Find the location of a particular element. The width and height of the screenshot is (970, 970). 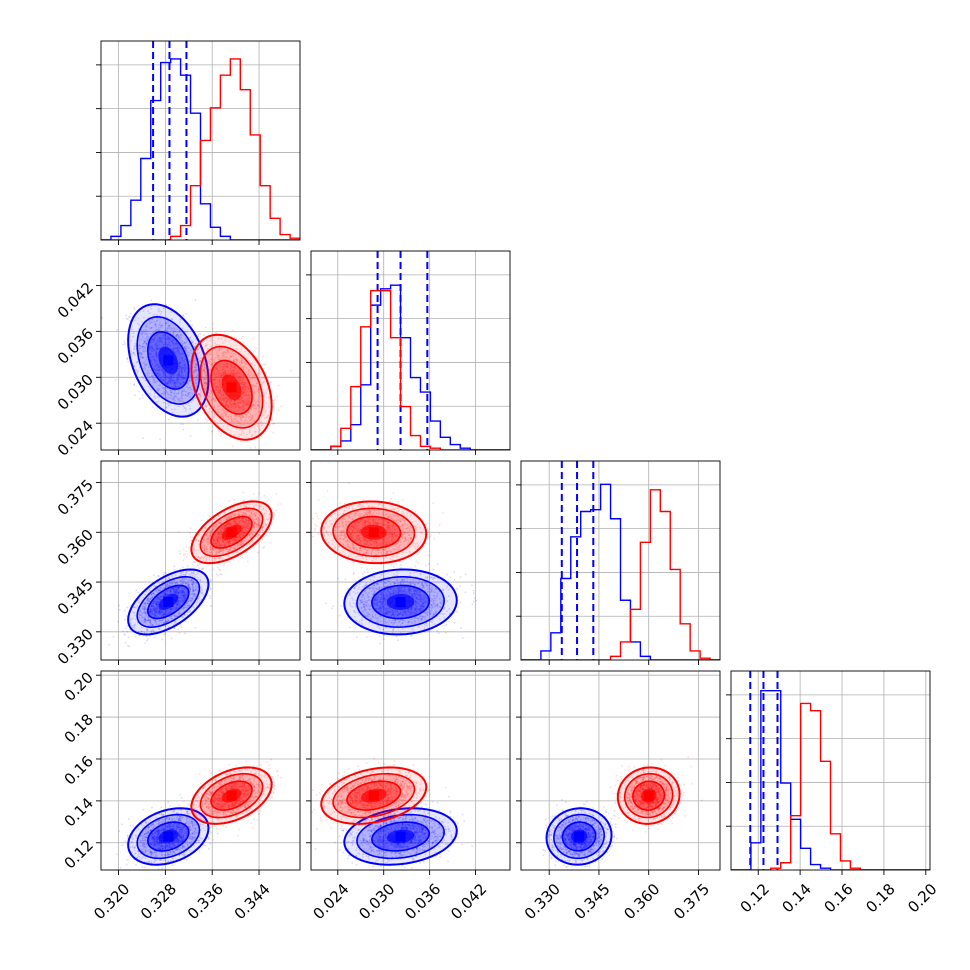

x-tick-label: 0.328 is located at coordinates (158, 901).